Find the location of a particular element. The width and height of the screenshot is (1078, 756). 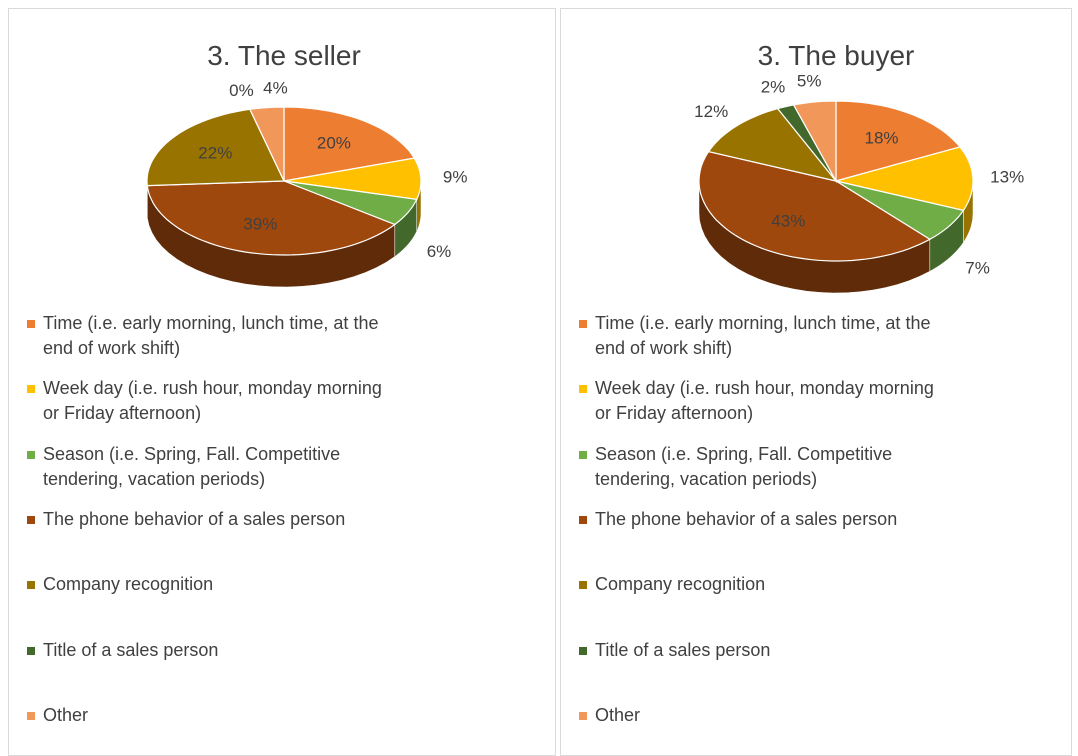

data-label: 4% is located at coordinates (275, 88).